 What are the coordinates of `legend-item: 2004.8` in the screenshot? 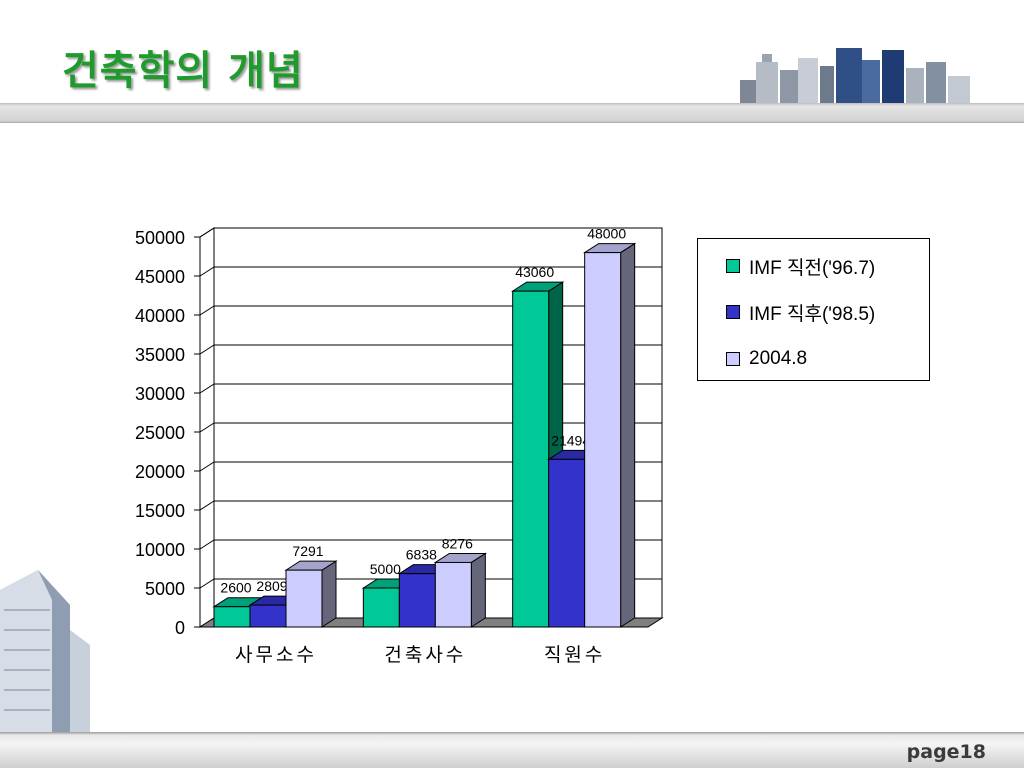 It's located at (766, 359).